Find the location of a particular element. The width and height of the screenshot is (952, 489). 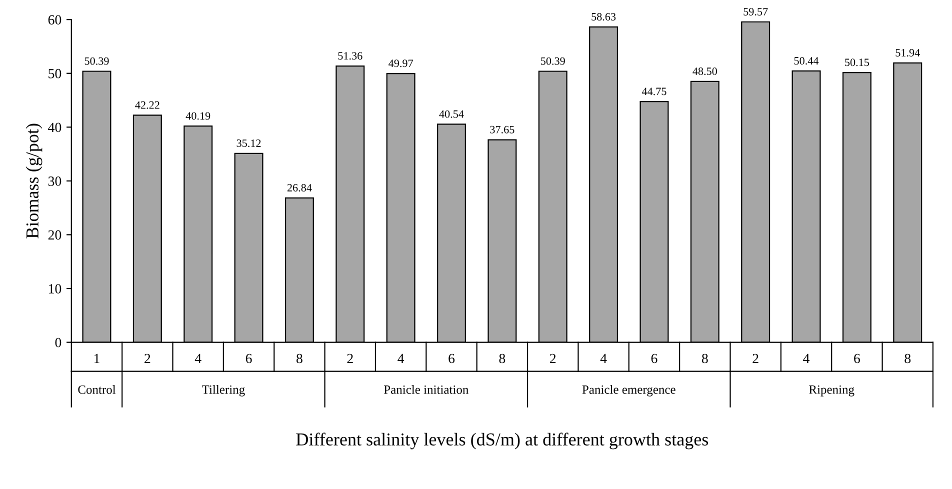

y-tick-label: 0 is located at coordinates (58, 343).